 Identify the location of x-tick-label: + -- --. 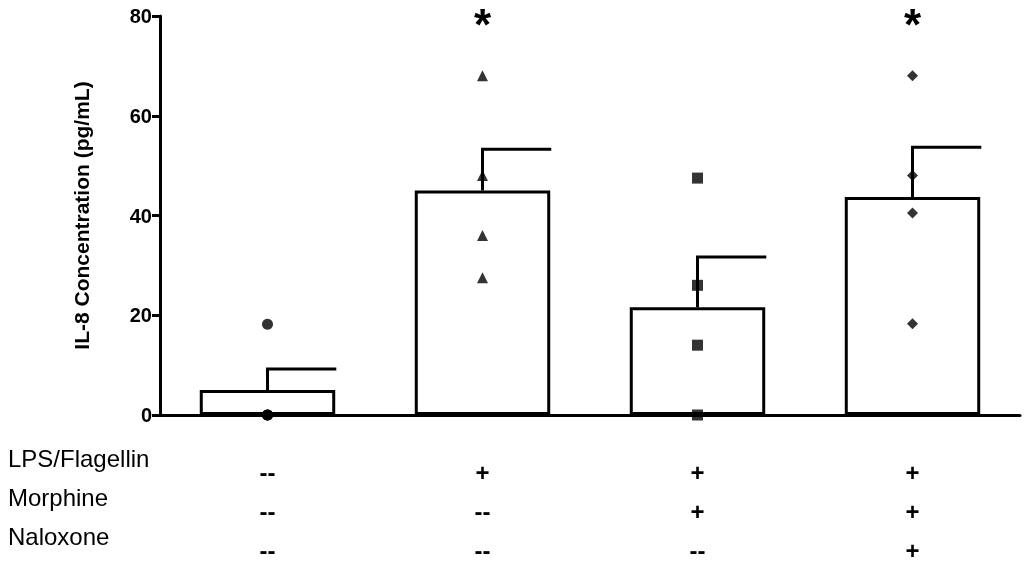
(482, 511).